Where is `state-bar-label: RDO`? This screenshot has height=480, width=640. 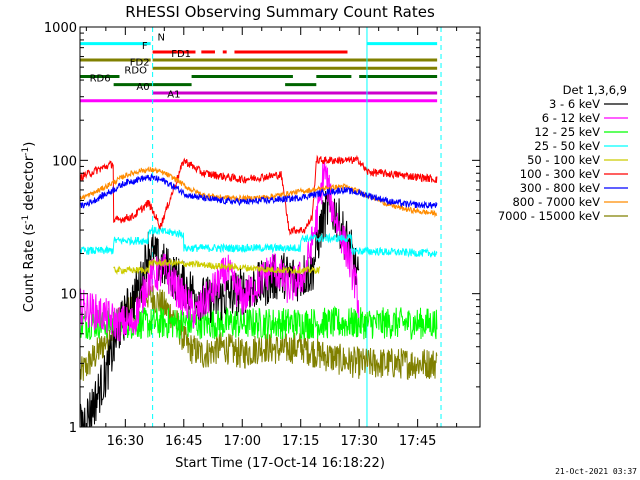 state-bar-label: RDO is located at coordinates (135, 71).